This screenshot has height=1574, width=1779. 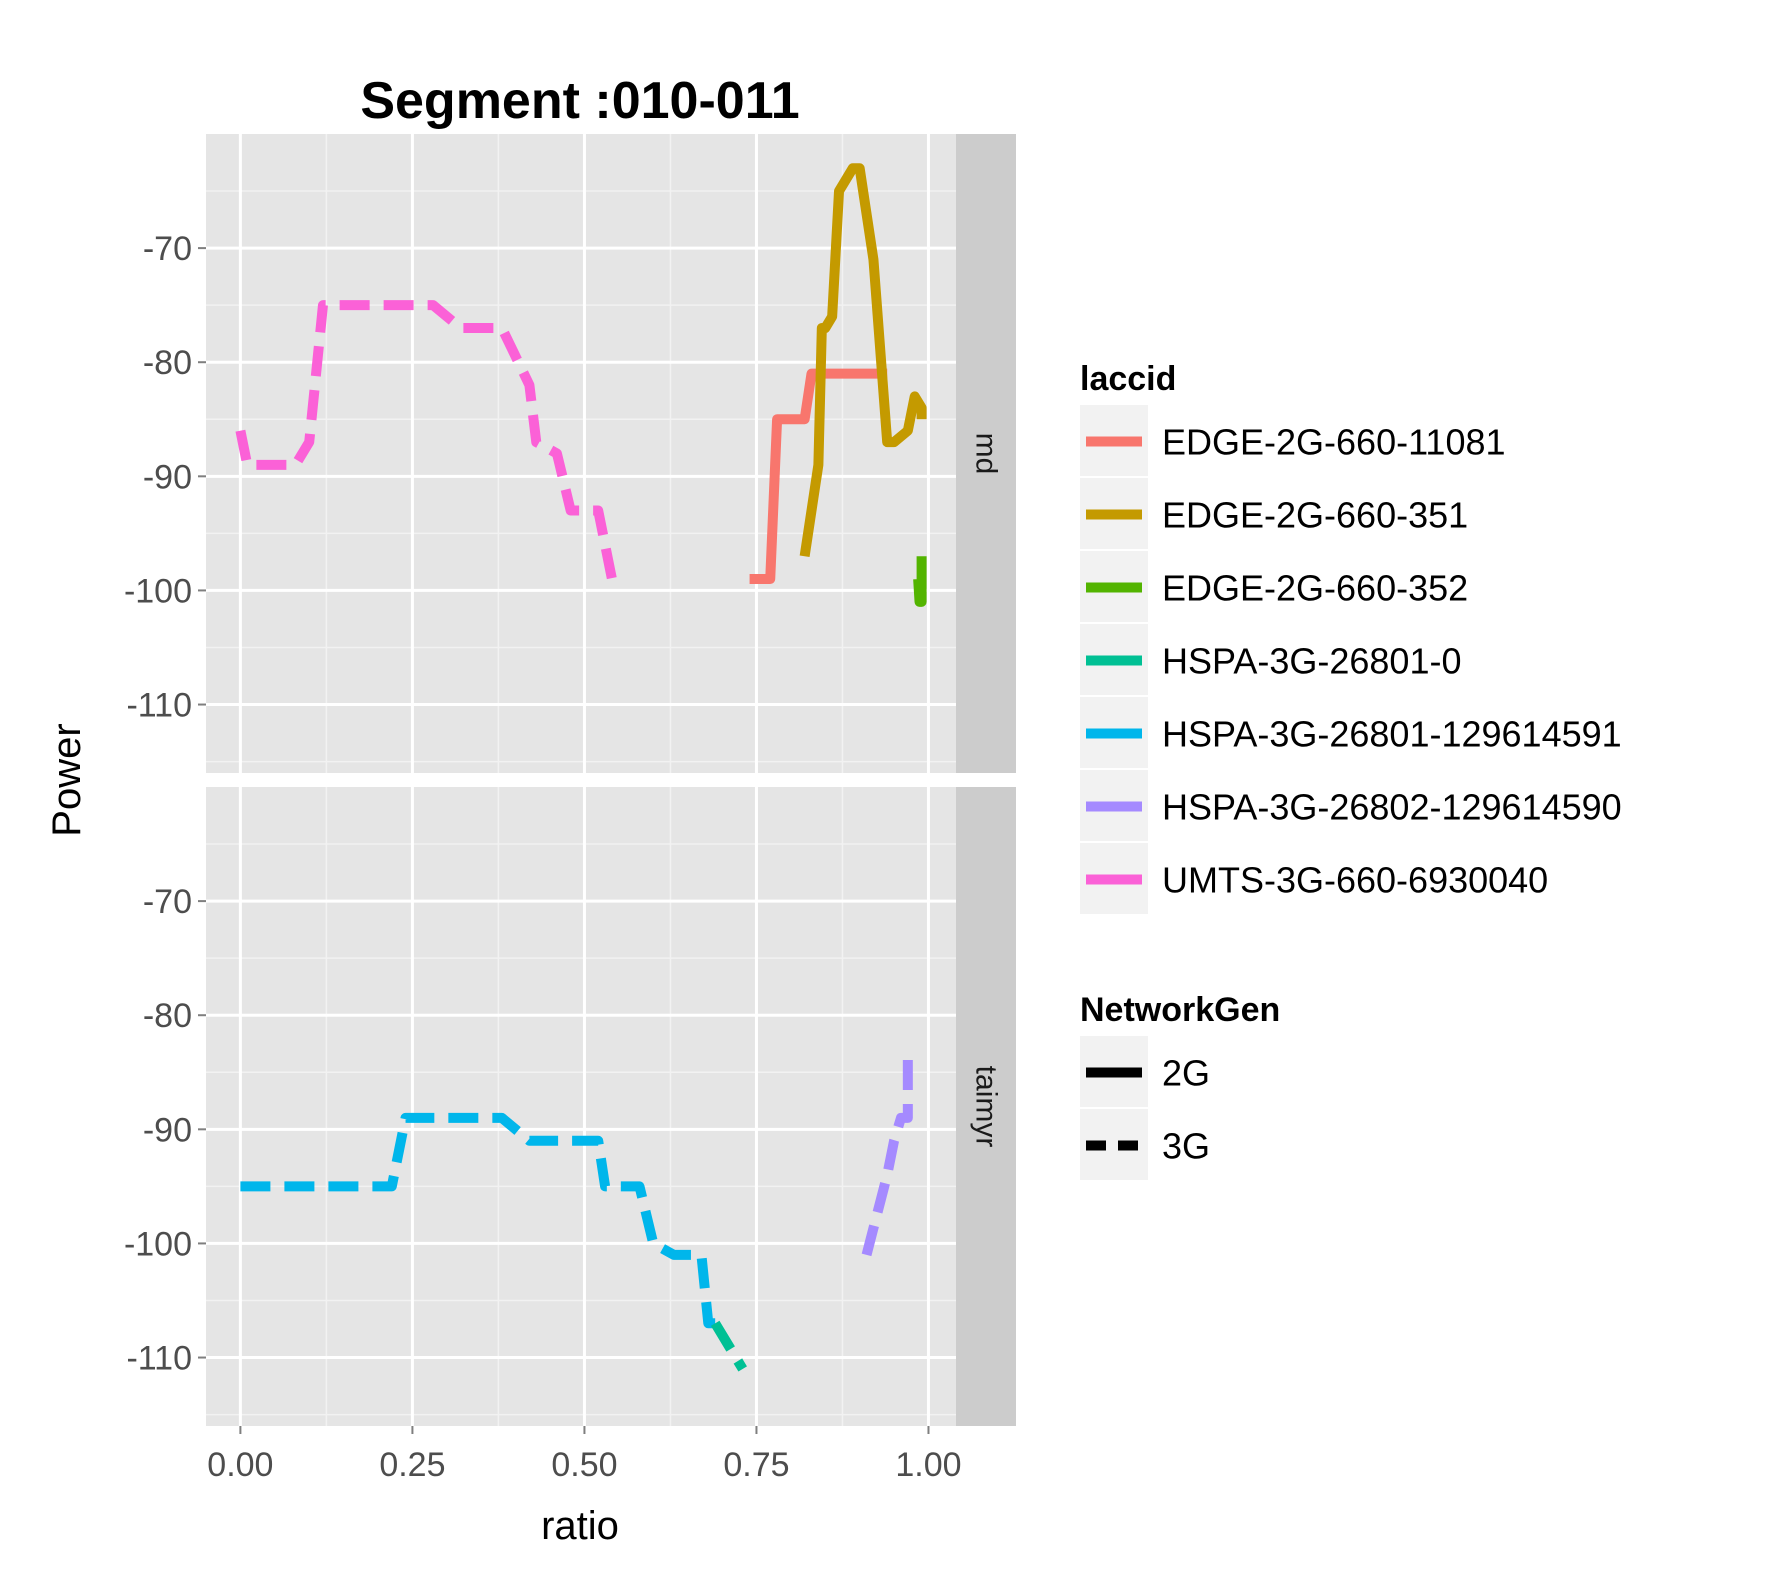 What do you see at coordinates (1128, 379) in the screenshot?
I see `legend-title-laccid: laccid` at bounding box center [1128, 379].